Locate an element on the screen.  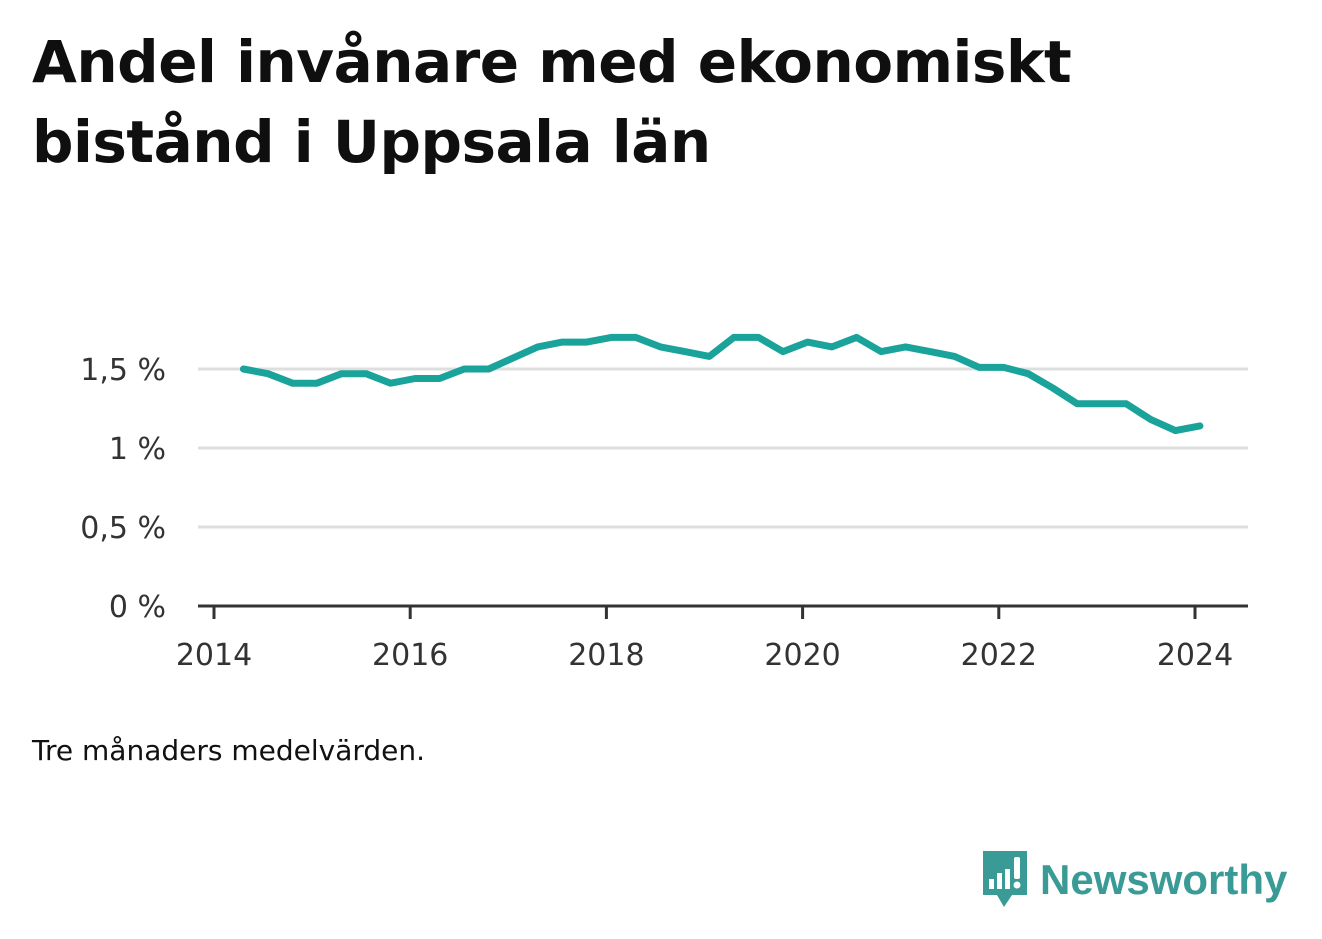
y-axis-tick-labels: 0 % 0,5 % 1 % 1,5 % is located at coordinates (123, 489).